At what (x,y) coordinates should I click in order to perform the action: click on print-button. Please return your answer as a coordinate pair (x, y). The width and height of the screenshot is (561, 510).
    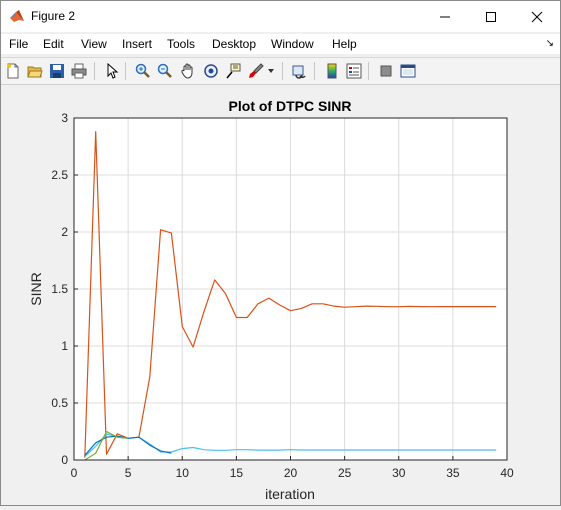
    Looking at the image, I should click on (79, 71).